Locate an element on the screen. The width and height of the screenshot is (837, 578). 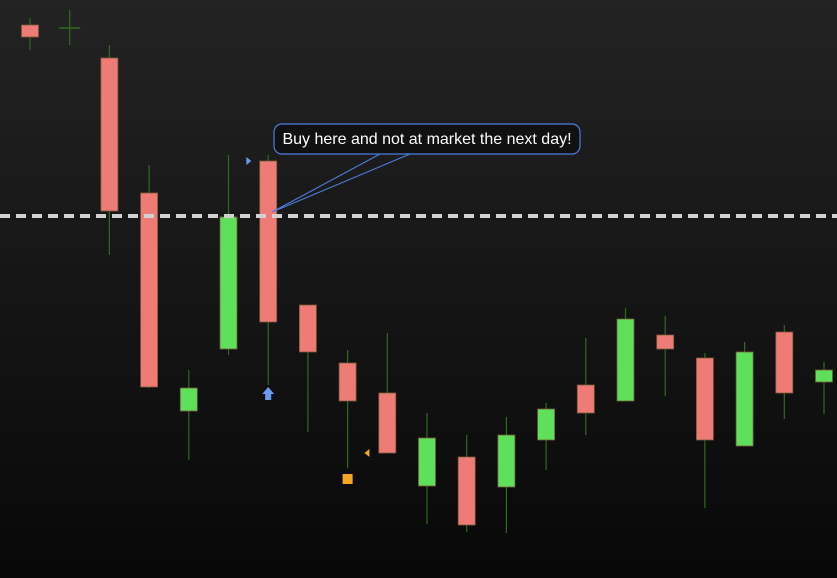
callout-text: Buy here and not at market the next day! is located at coordinates (426, 139).